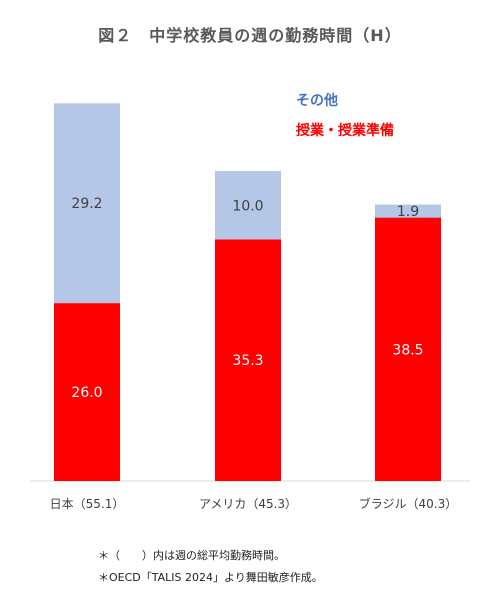 The width and height of the screenshot is (500, 614). What do you see at coordinates (317, 100) in the screenshot?
I see `legend-item-other: その他` at bounding box center [317, 100].